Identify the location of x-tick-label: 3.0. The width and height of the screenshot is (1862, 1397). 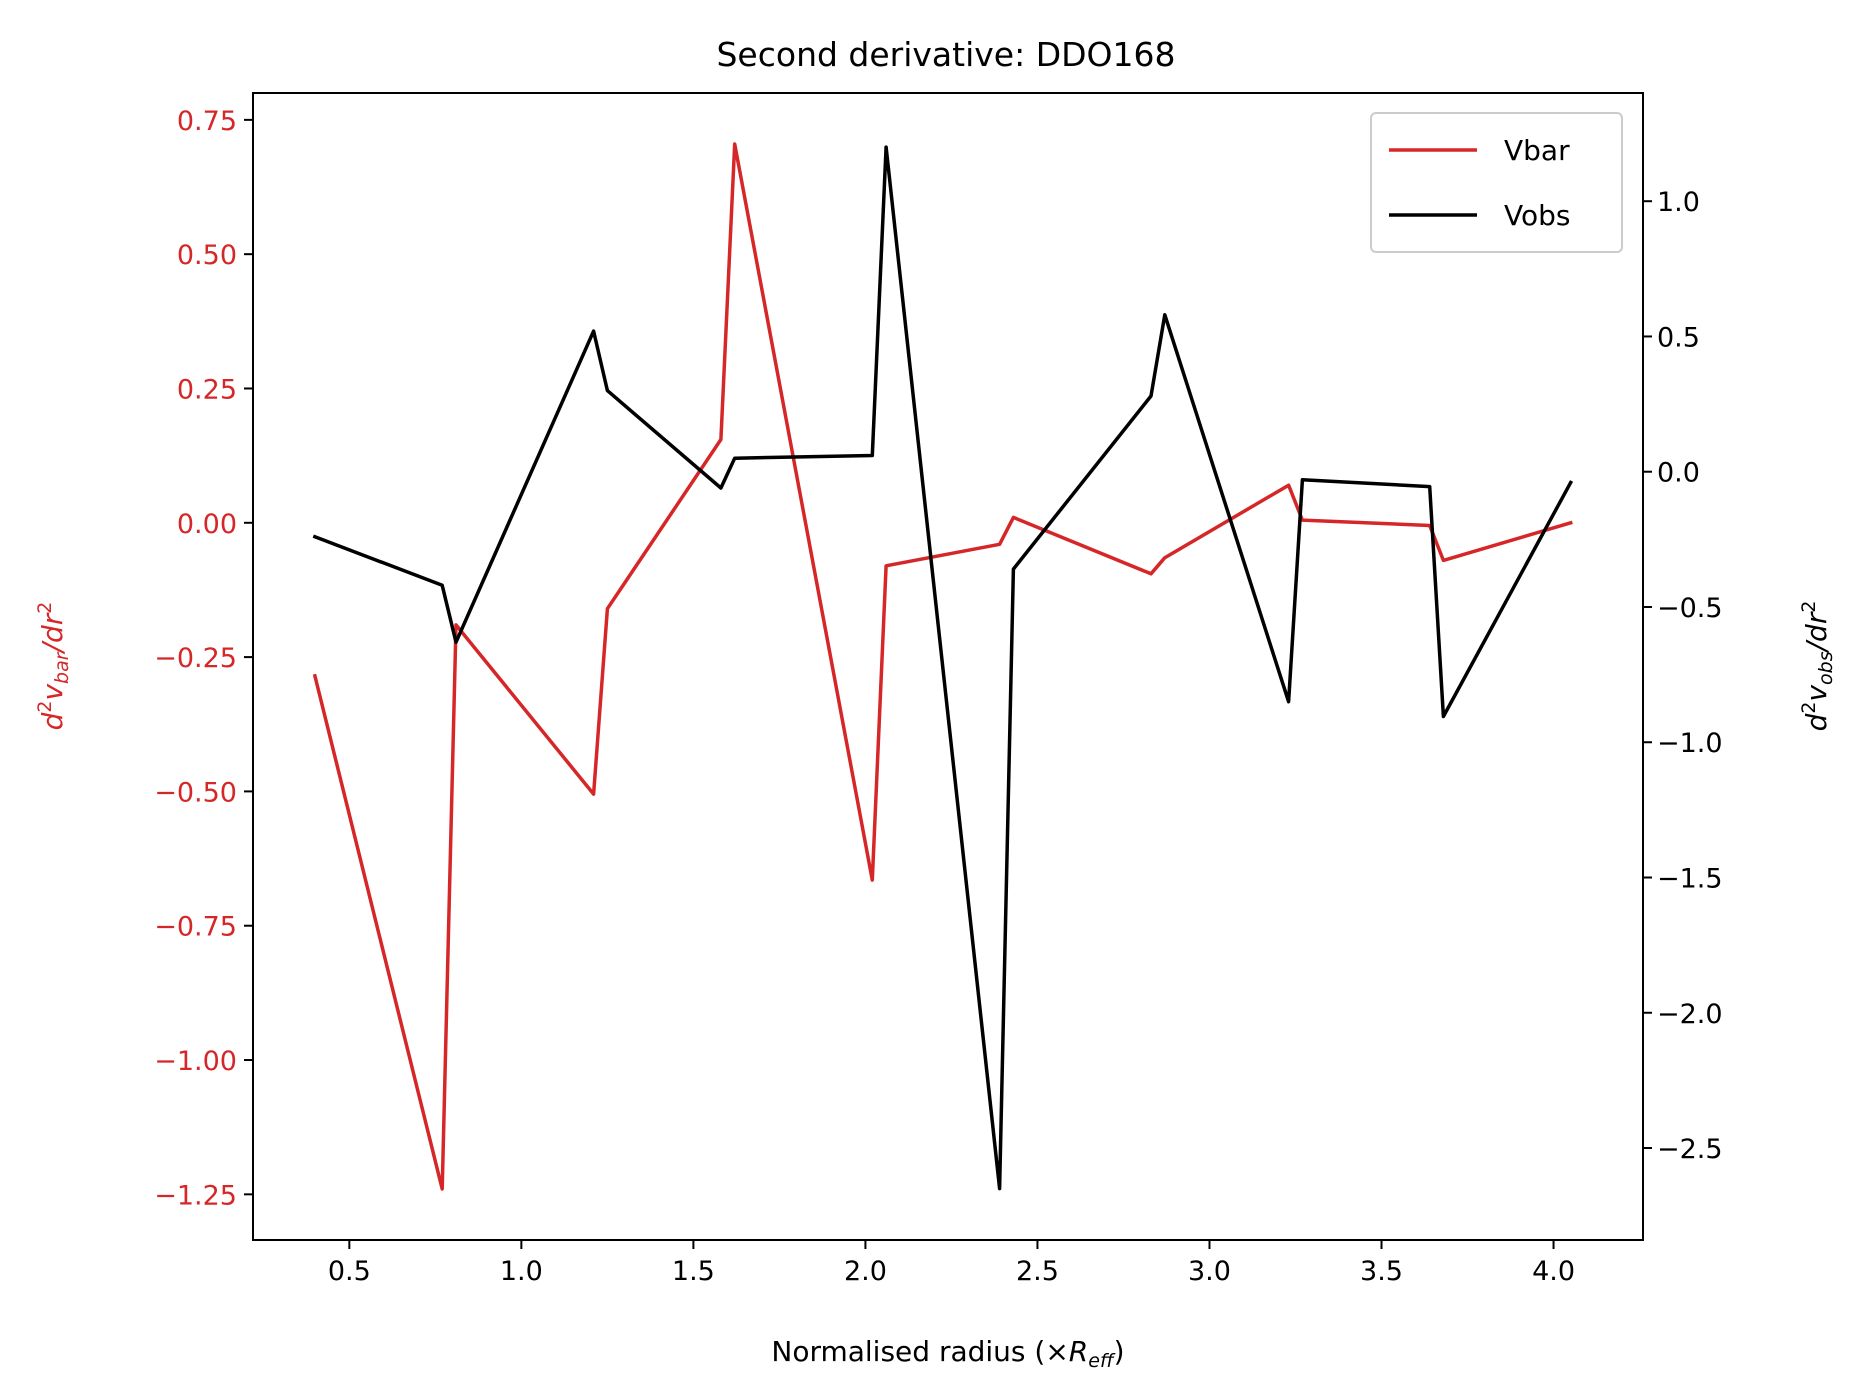
(1209, 1271).